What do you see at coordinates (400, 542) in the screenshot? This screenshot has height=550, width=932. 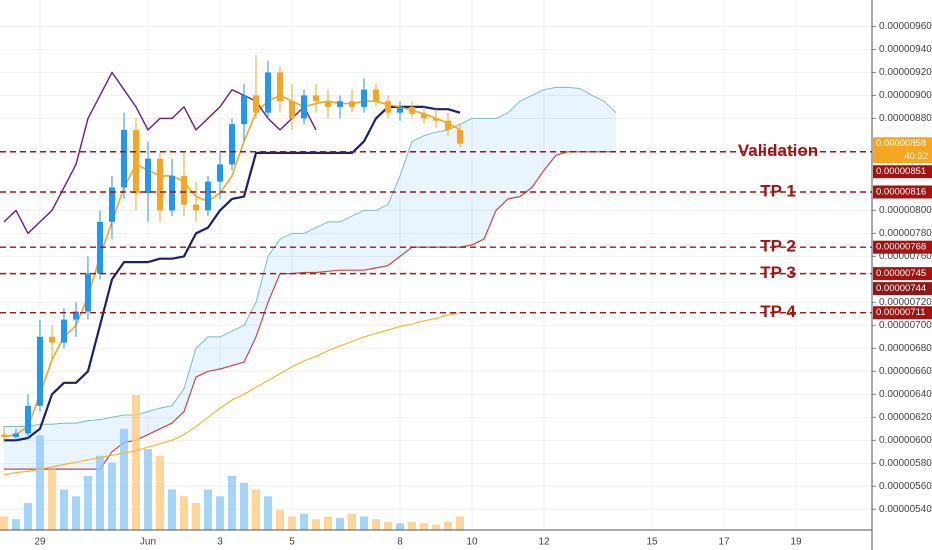 I see `x-tick-label: 8` at bounding box center [400, 542].